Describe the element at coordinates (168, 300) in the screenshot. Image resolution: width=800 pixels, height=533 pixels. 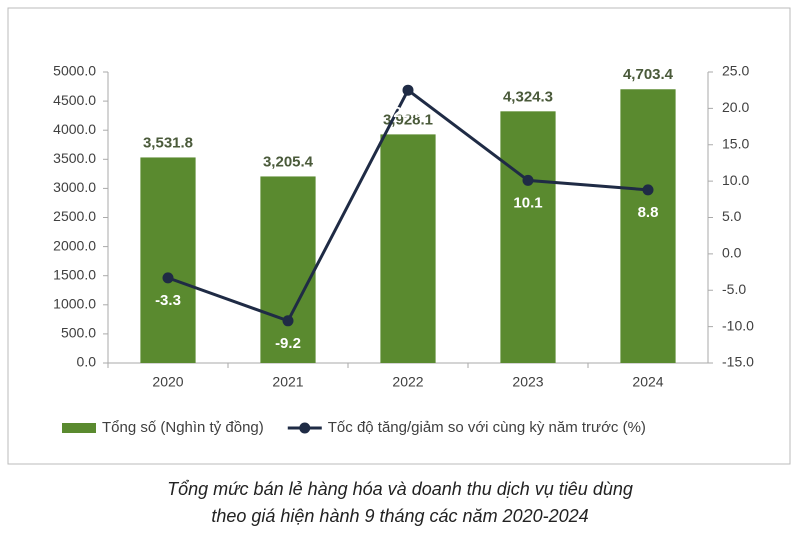
I see `line-value-label: -3.3` at that location.